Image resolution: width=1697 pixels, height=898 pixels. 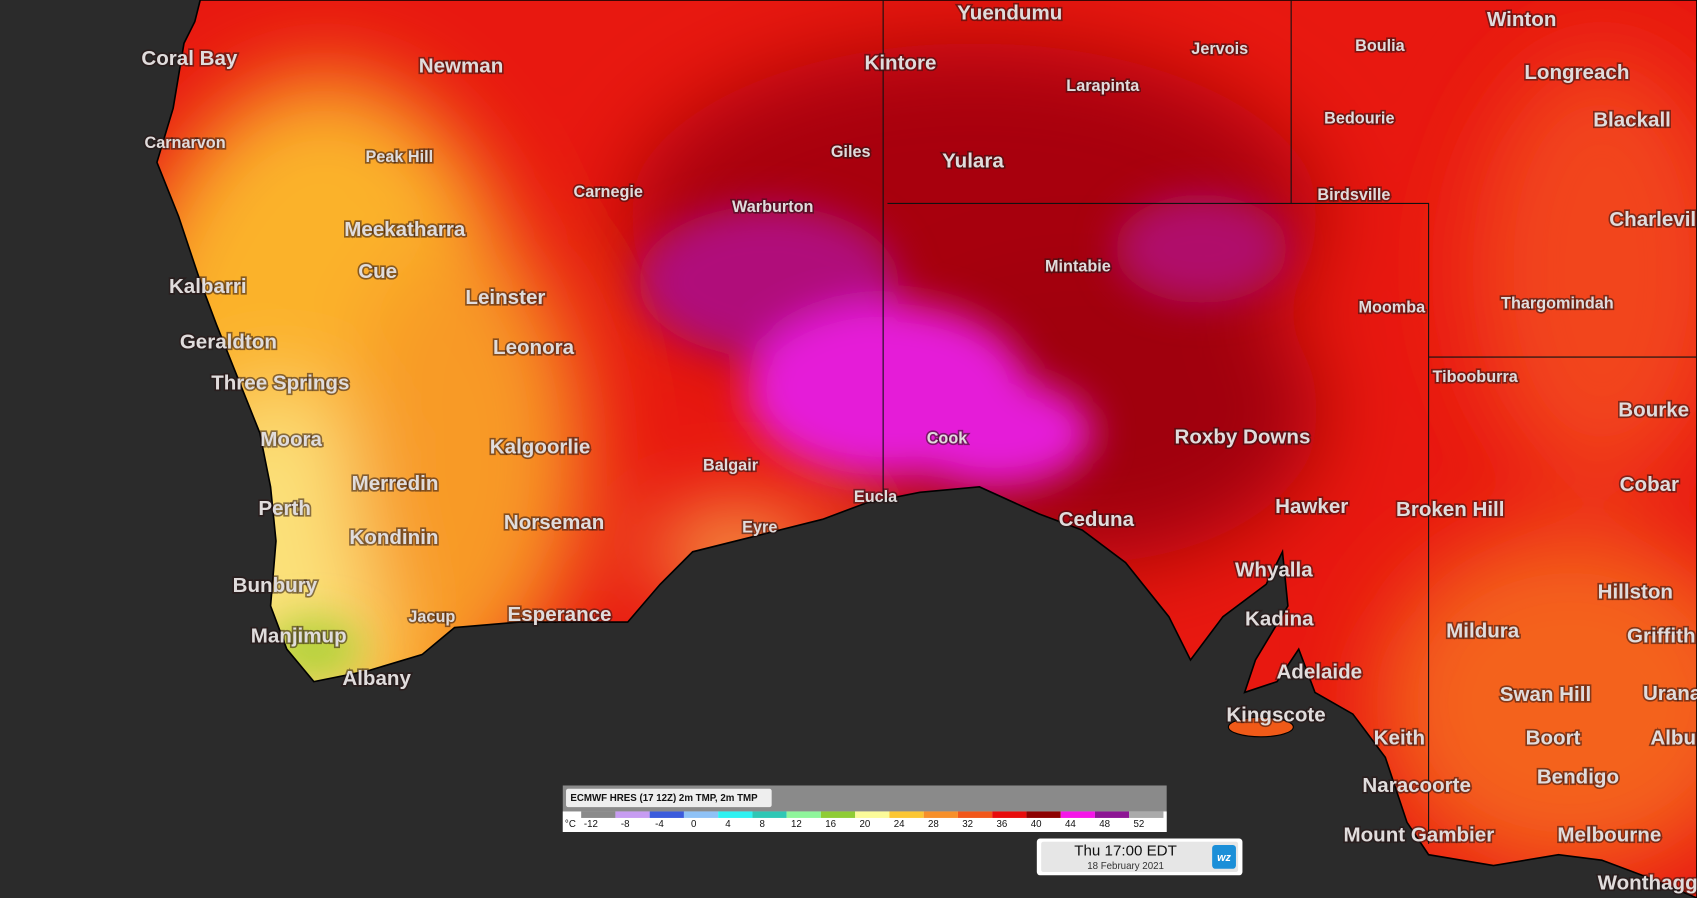 What do you see at coordinates (973, 161) in the screenshot?
I see `place-label: Yulara` at bounding box center [973, 161].